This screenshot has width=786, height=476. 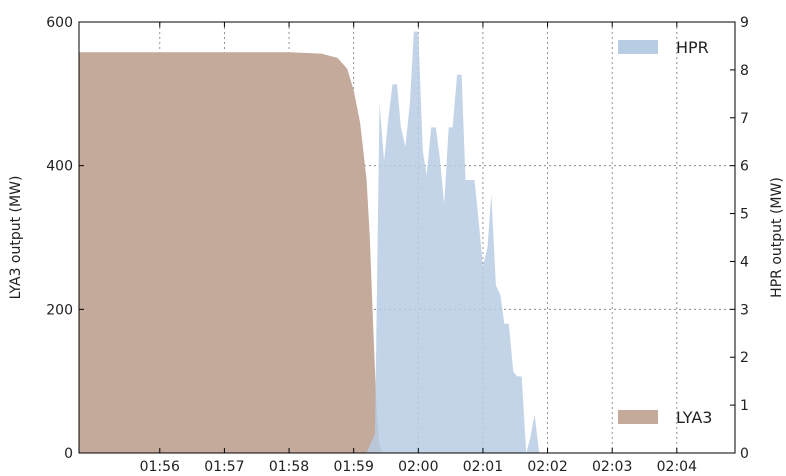 I want to click on legend-label-hpr: HPR, so click(x=692, y=47).